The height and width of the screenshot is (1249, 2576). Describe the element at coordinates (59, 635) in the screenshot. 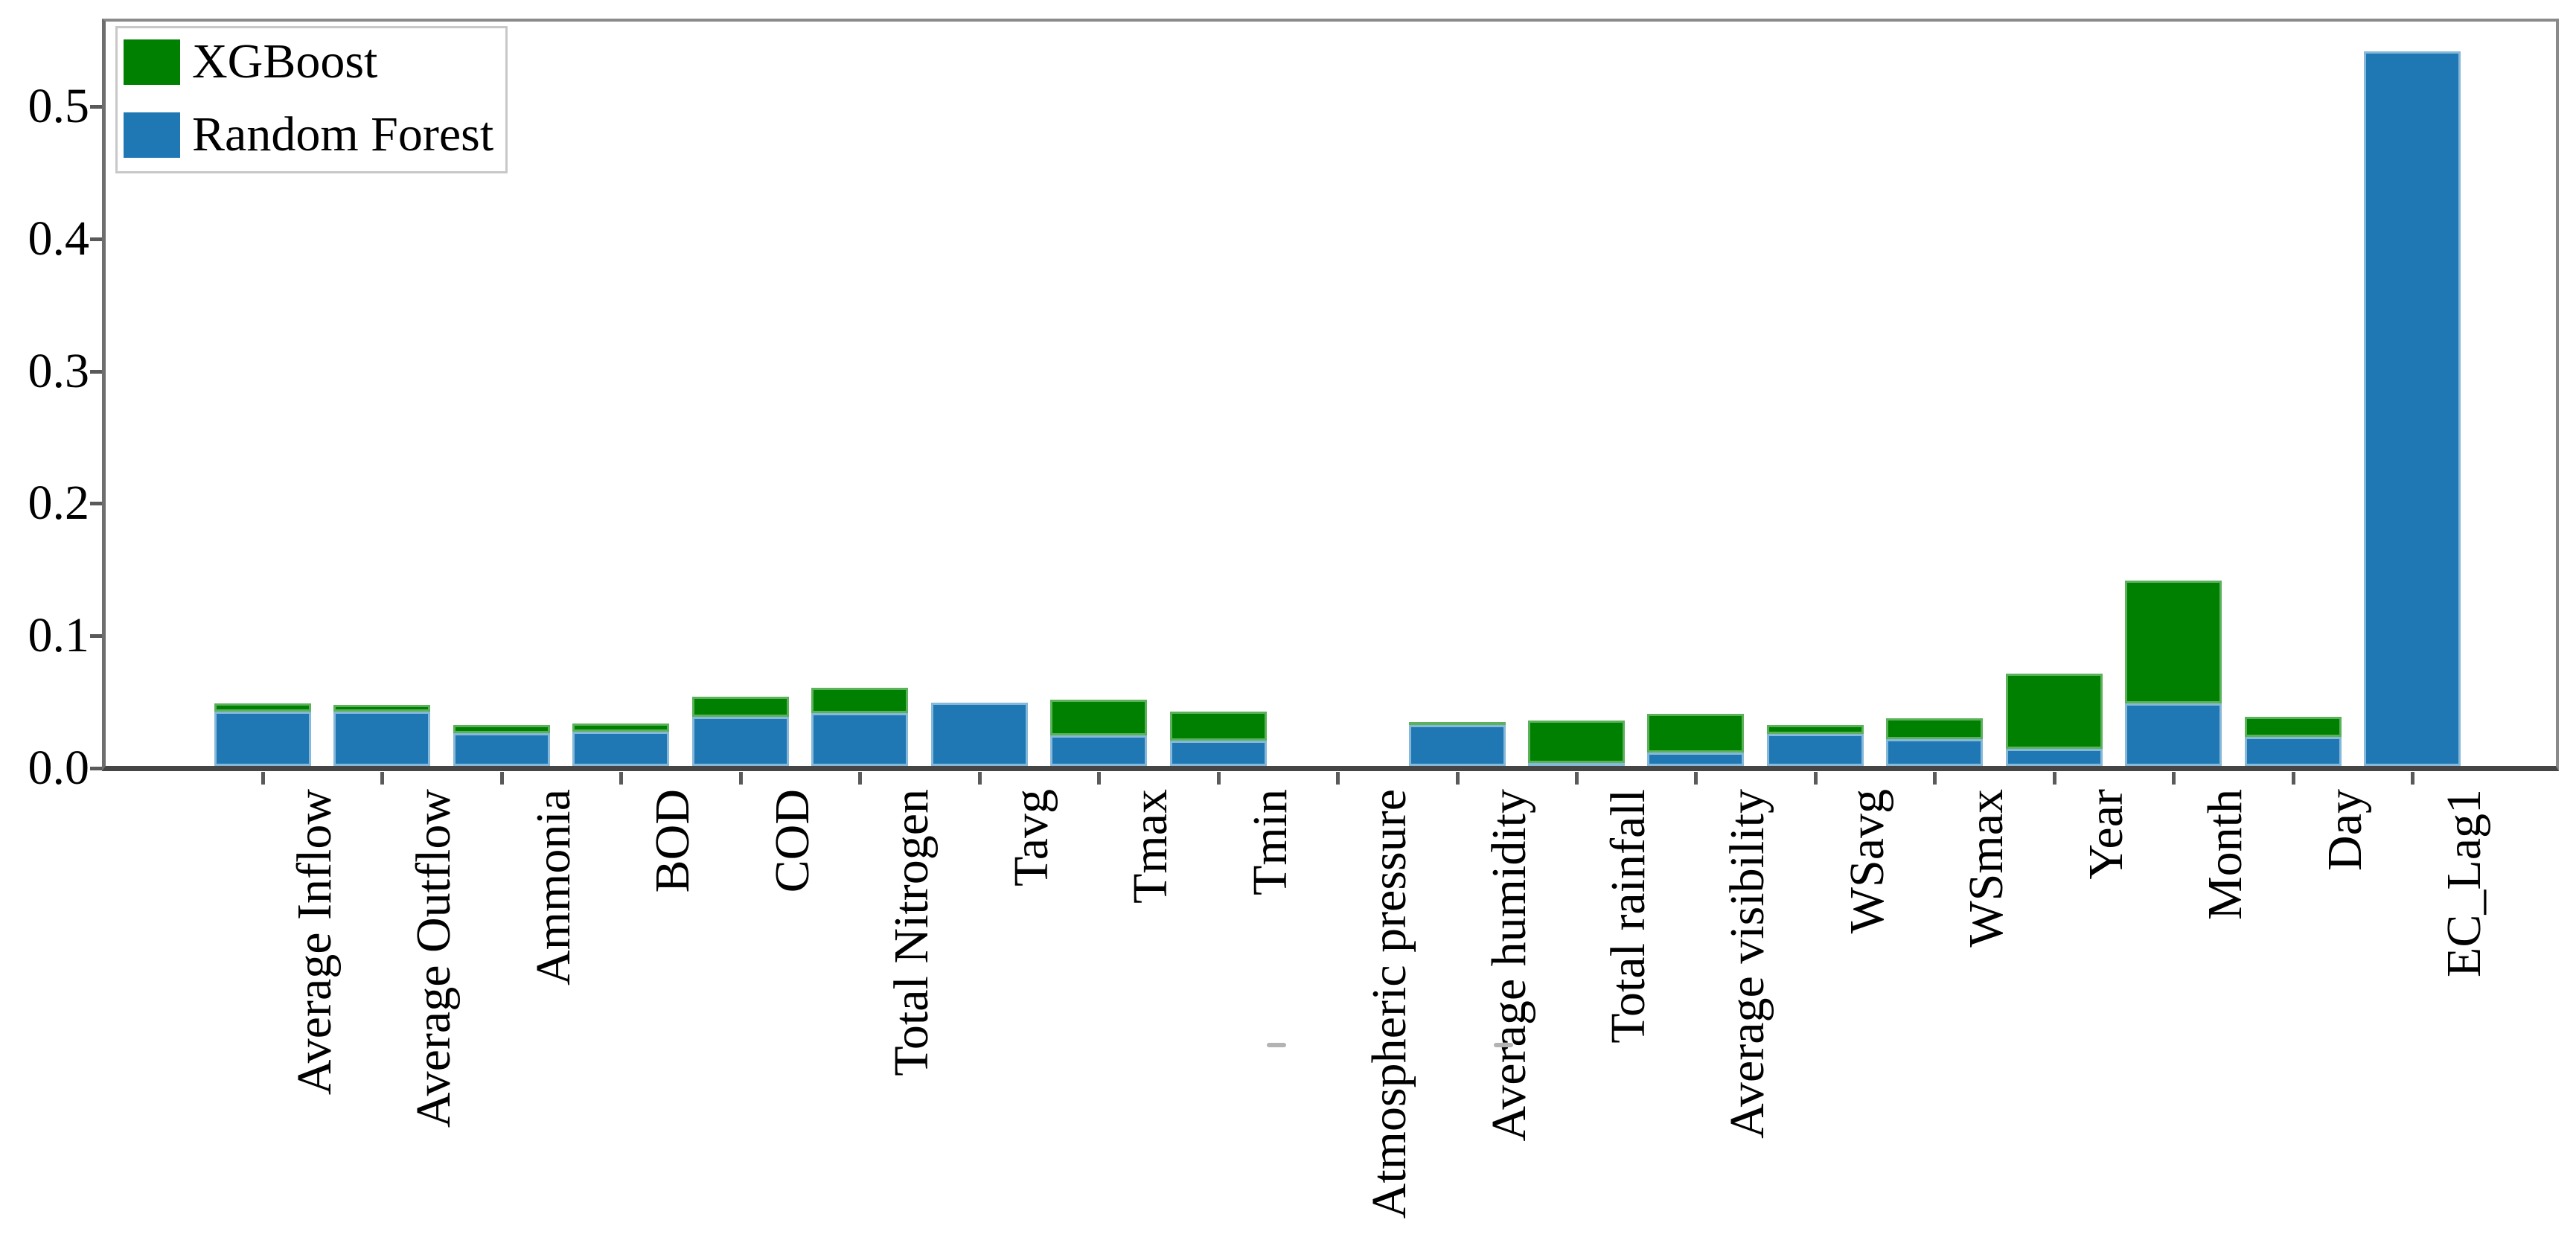

I see `y-axis-tick-label: 0.1` at that location.